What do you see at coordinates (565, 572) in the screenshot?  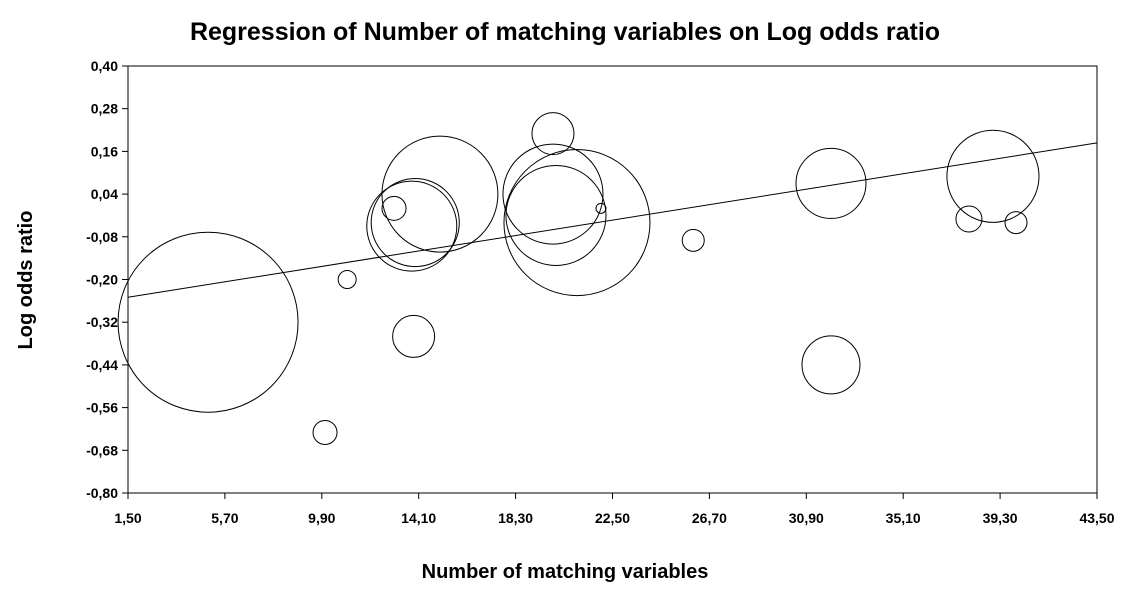 I see `x-axis-label: Number of matching variables` at bounding box center [565, 572].